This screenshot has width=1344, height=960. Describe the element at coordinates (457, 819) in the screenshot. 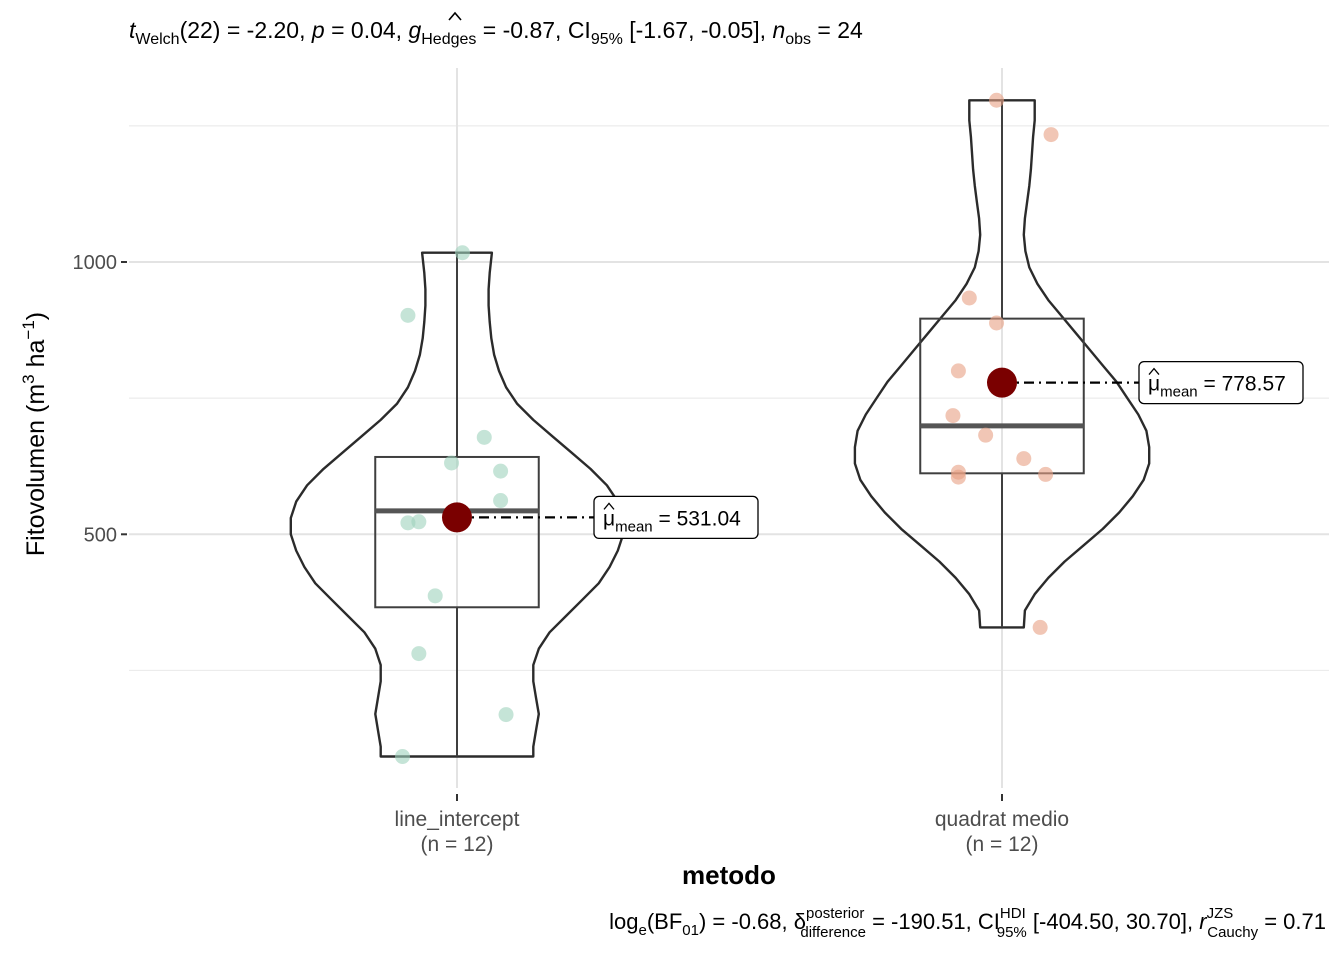

I see `x-tick-label: line_intercept` at that location.